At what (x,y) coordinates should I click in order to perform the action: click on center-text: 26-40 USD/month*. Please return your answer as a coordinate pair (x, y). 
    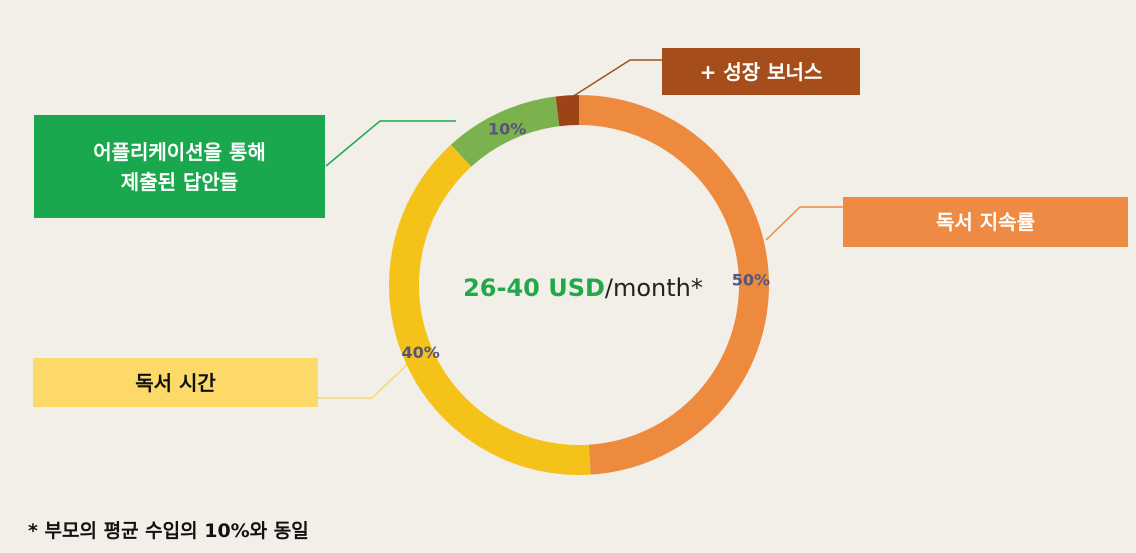
    Looking at the image, I should click on (583, 288).